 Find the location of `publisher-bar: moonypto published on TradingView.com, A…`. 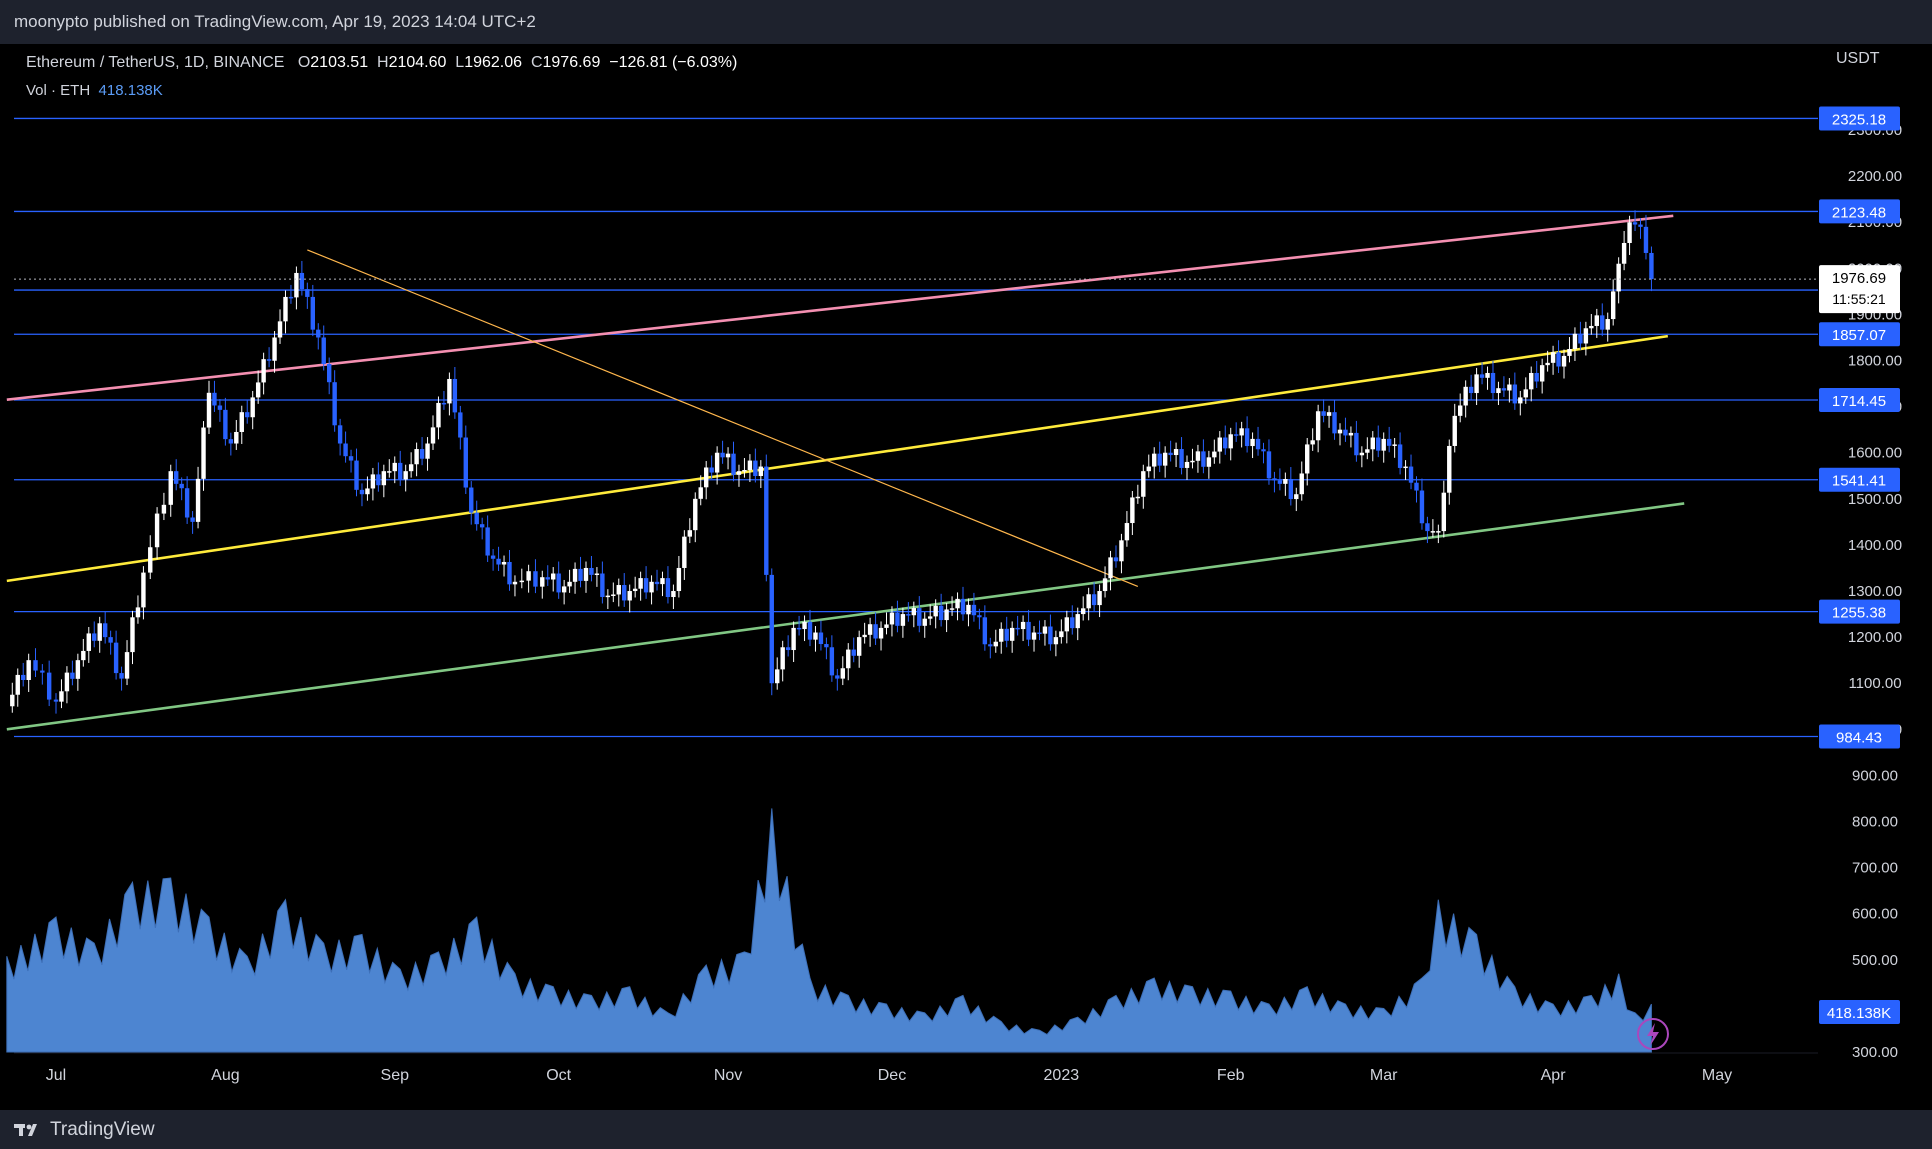

publisher-bar: moonypto published on TradingView.com, A… is located at coordinates (966, 22).